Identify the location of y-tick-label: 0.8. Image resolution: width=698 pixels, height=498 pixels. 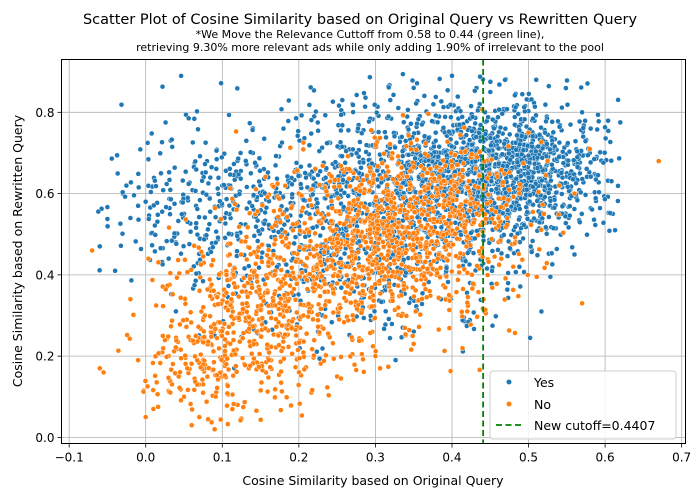
(44, 113).